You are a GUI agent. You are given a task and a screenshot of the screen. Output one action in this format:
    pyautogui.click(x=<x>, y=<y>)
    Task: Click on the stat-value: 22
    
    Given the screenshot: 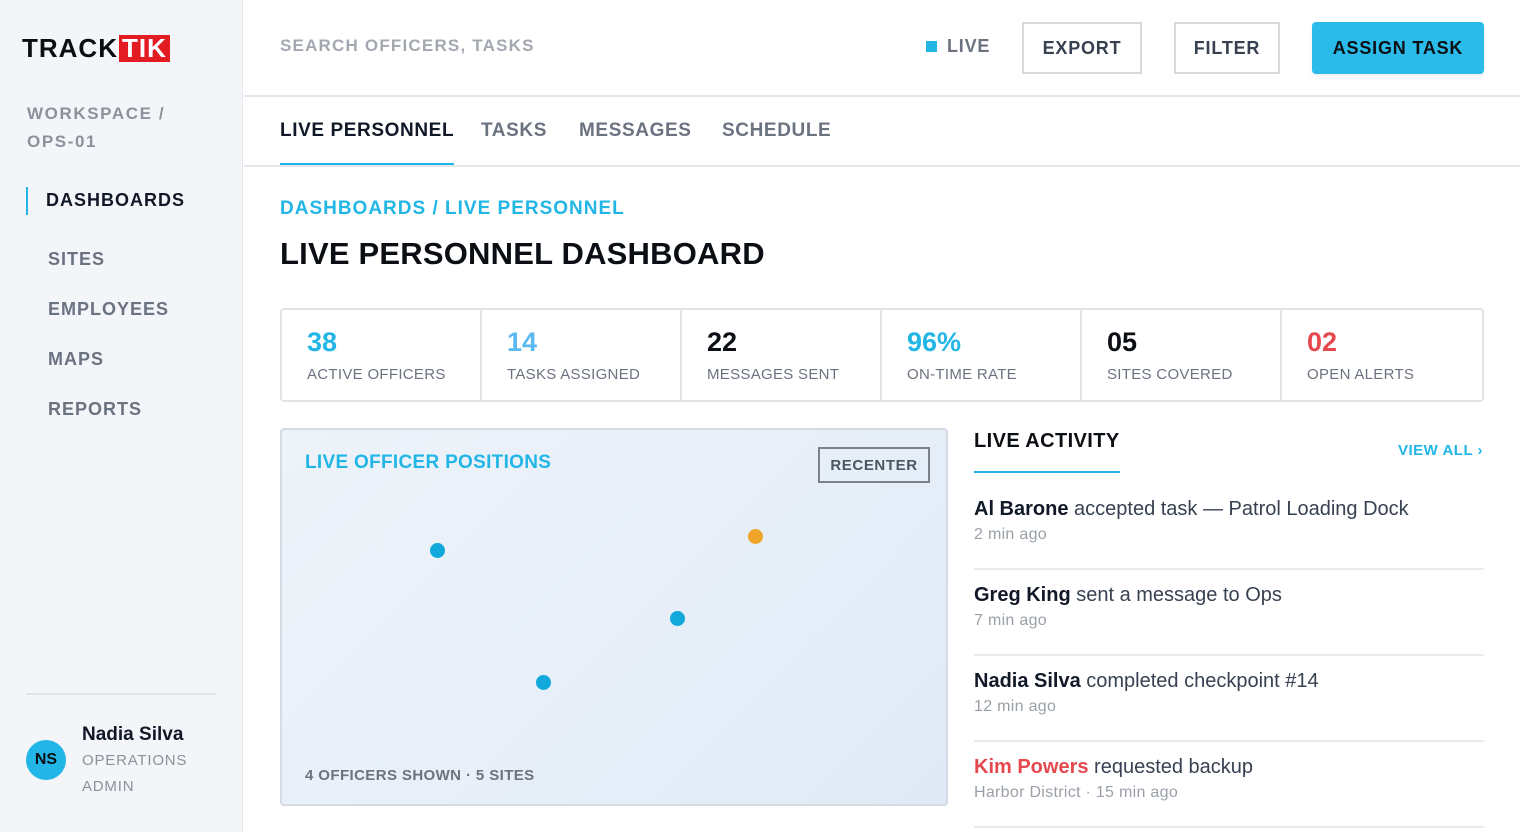 What is the action you would take?
    pyautogui.click(x=722, y=342)
    